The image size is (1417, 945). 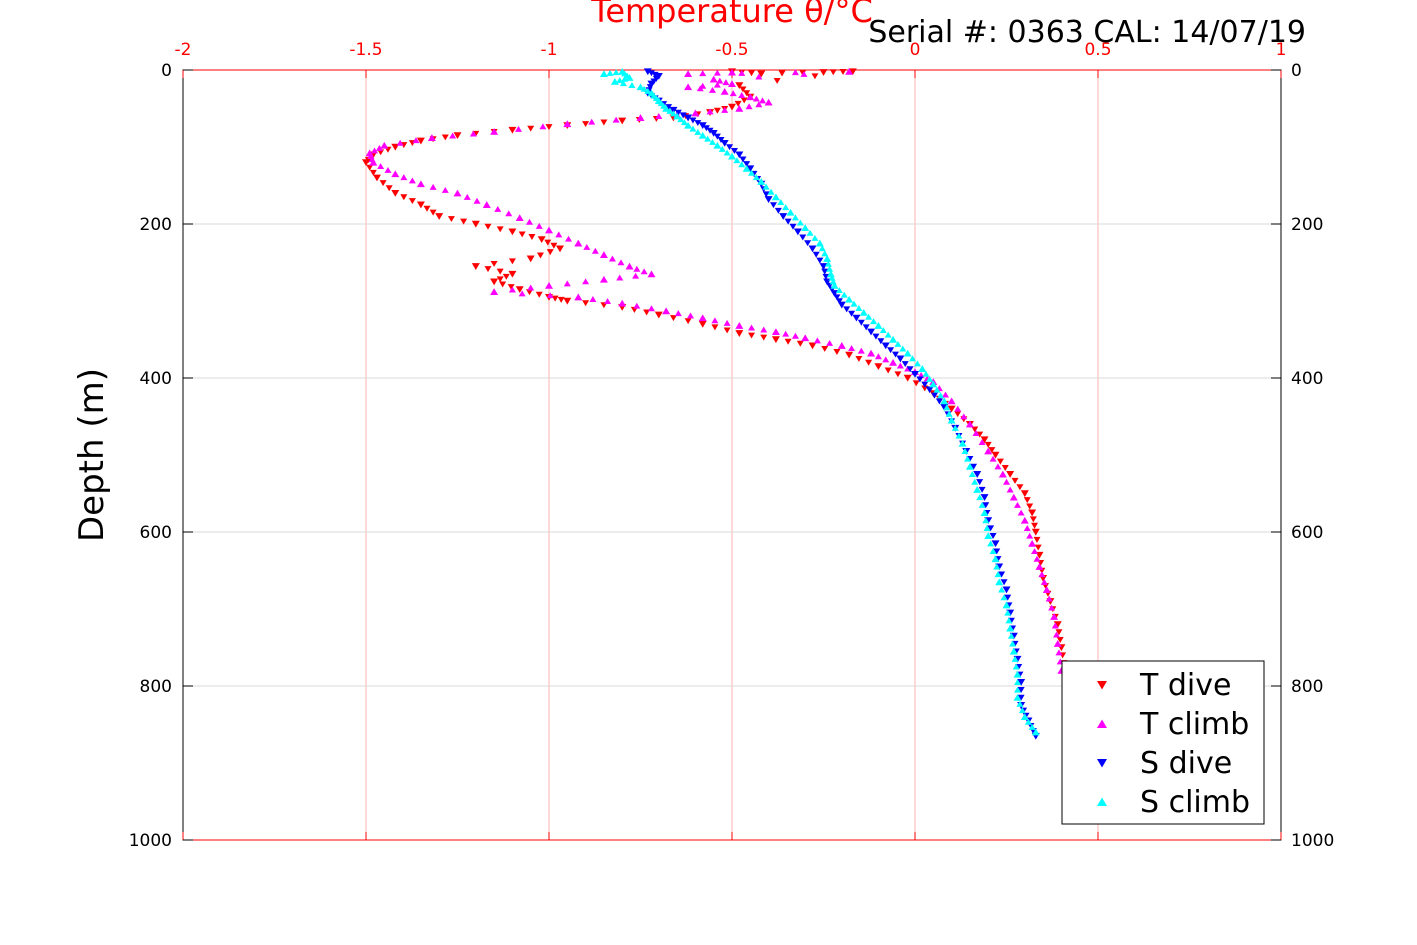 What do you see at coordinates (1281, 50) in the screenshot?
I see `x-tick-label: 1` at bounding box center [1281, 50].